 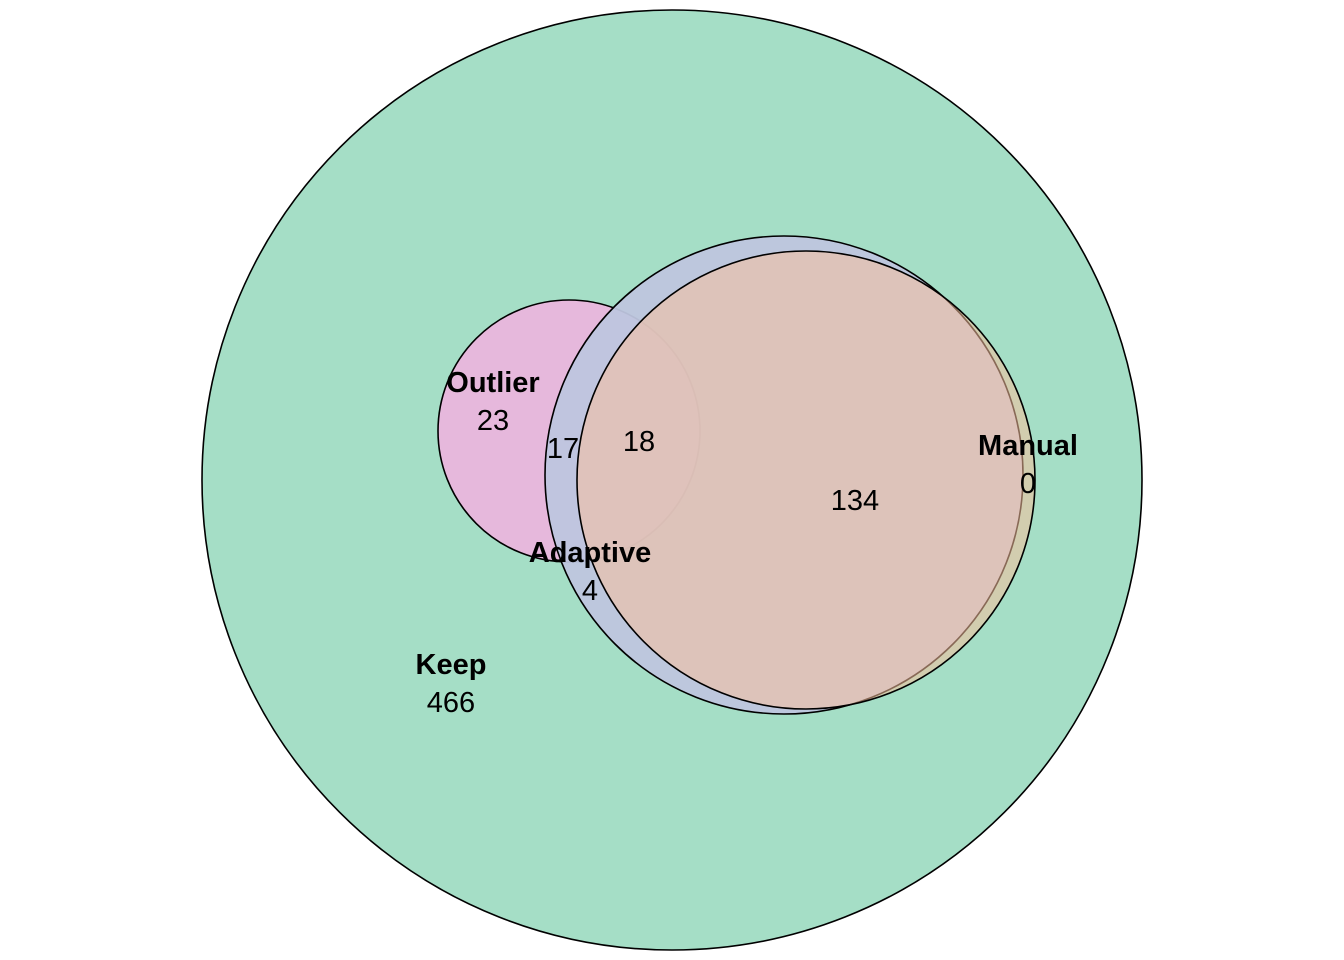 I want to click on count-keep-adaptive-manual: 134, so click(x=855, y=501).